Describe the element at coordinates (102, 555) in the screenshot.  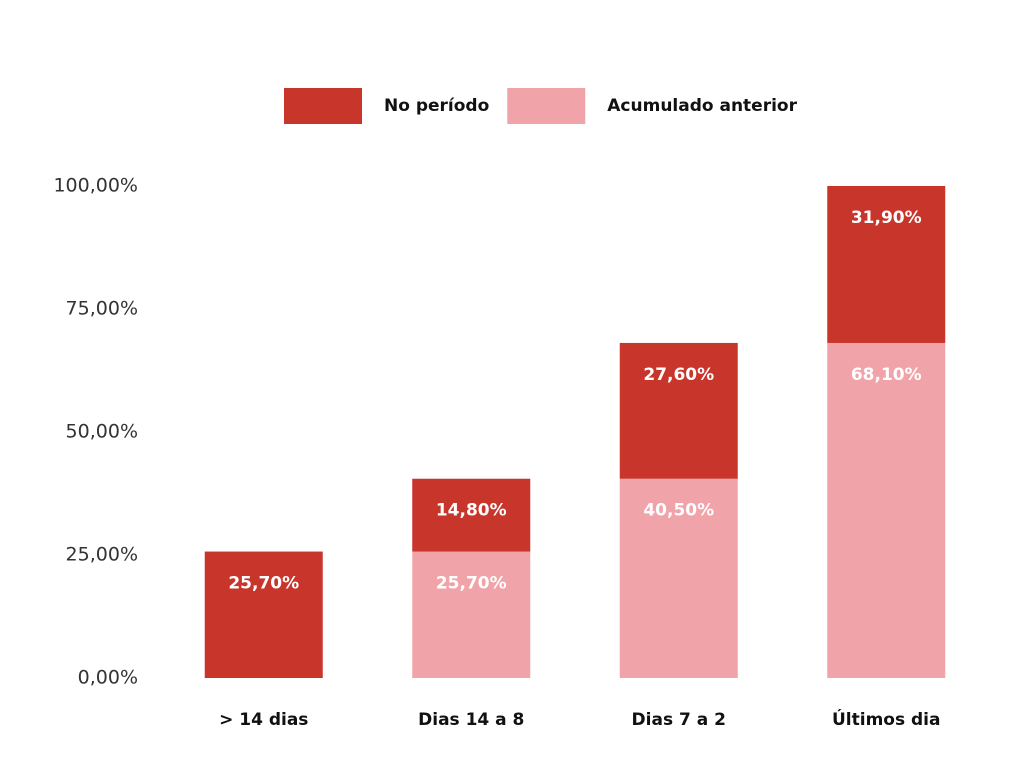
I see `y-tick-label: 25,00%` at that location.